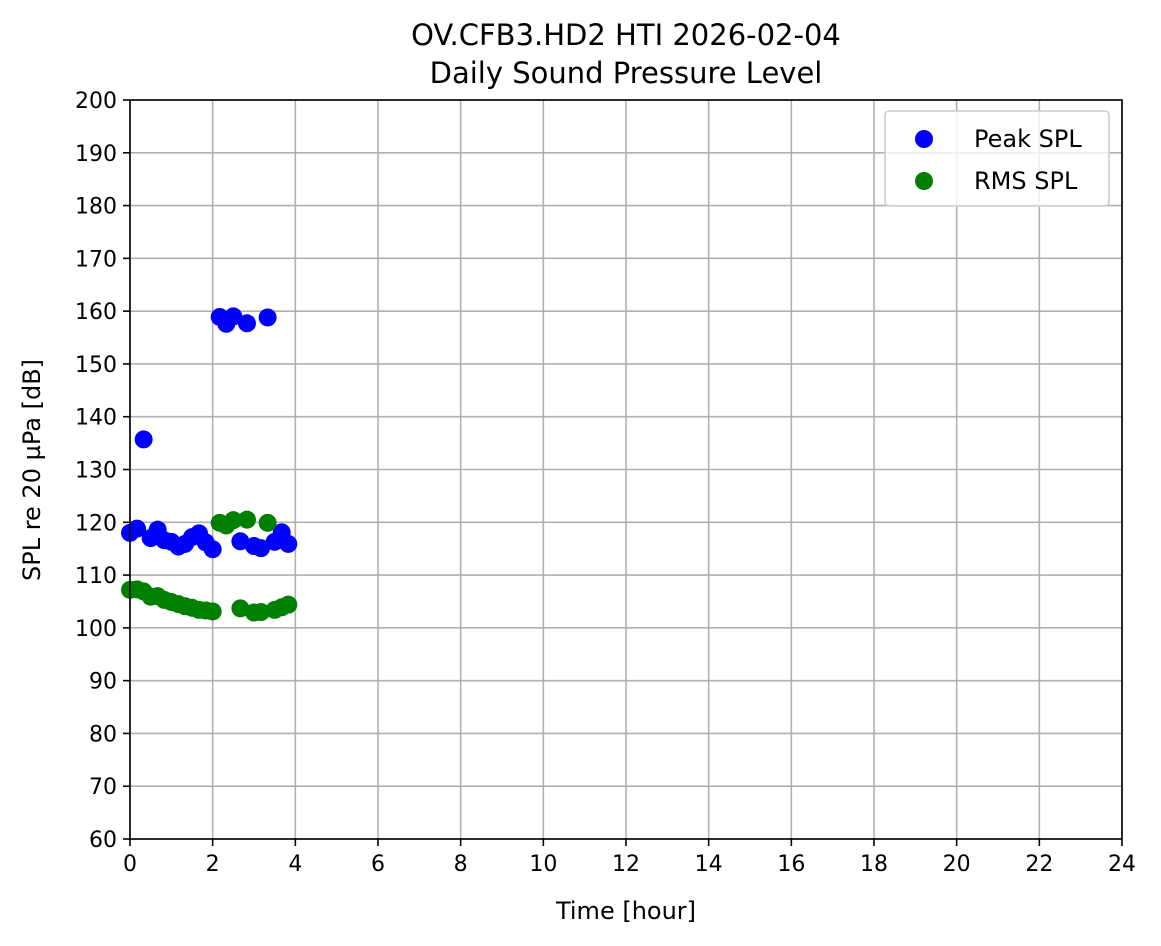 This screenshot has width=1161, height=946. I want to click on legend-box, so click(997, 158).